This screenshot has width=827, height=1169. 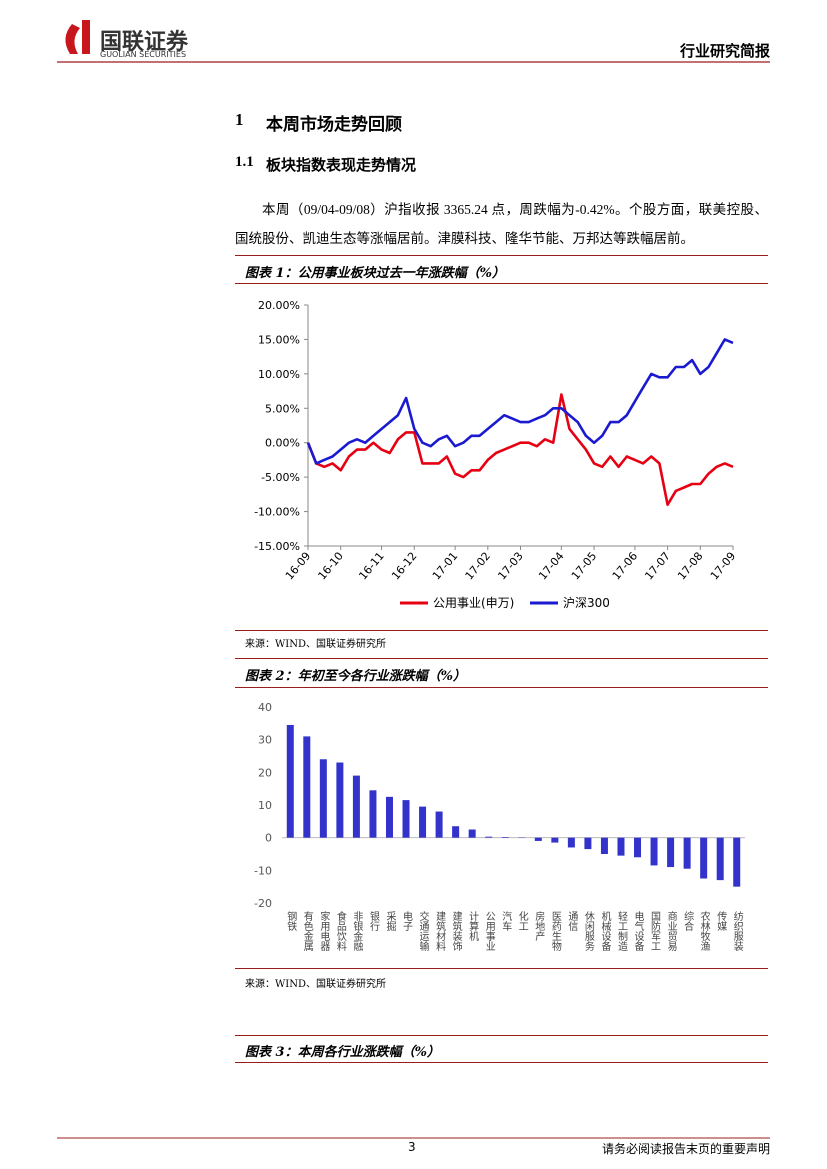 I want to click on subsection-number: 1.1, so click(x=244, y=162).